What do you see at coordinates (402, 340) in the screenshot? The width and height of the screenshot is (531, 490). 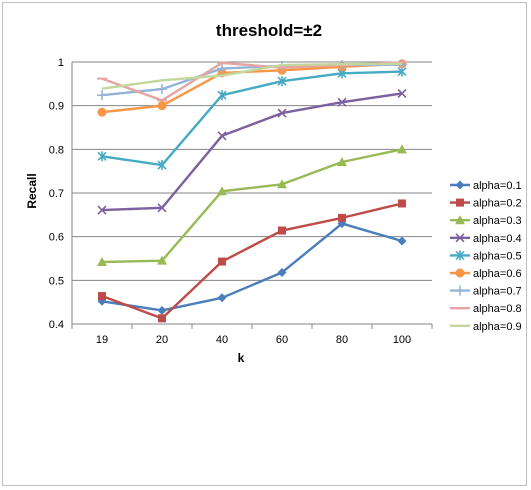 I see `x-tick-label: 100` at bounding box center [402, 340].